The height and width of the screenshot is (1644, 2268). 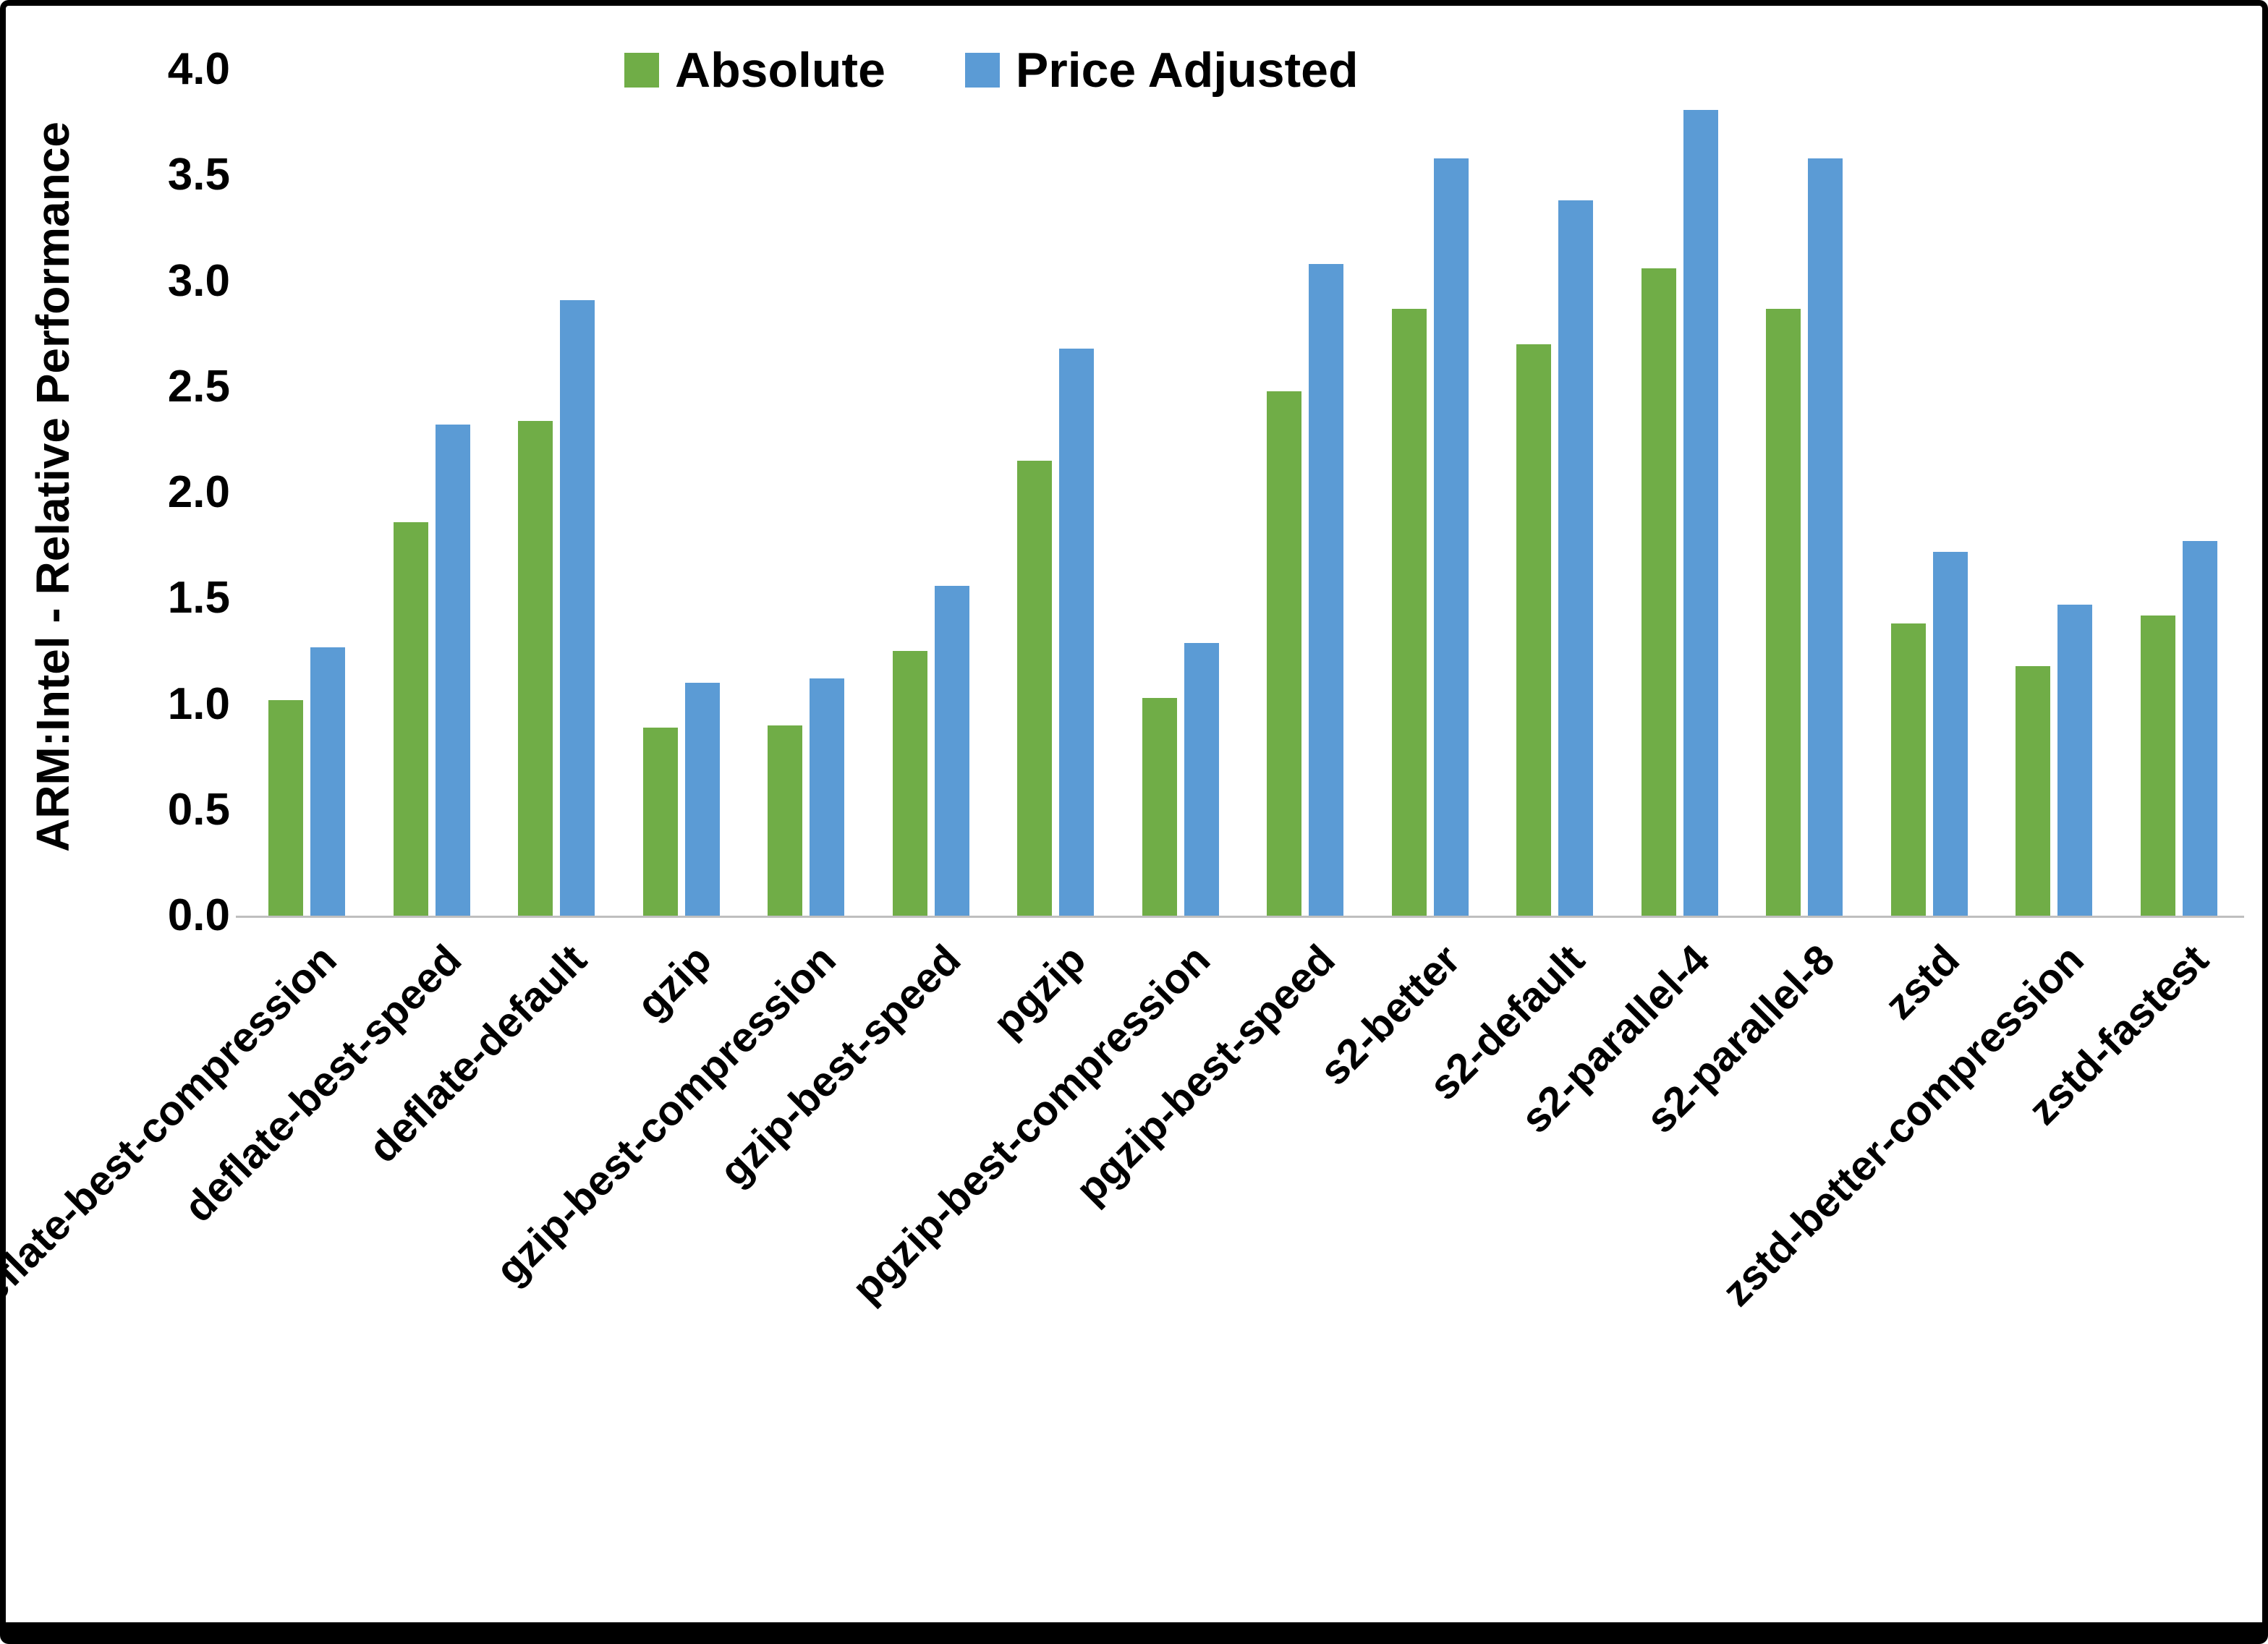 I want to click on y-tick-label: 0.5, so click(x=198, y=809).